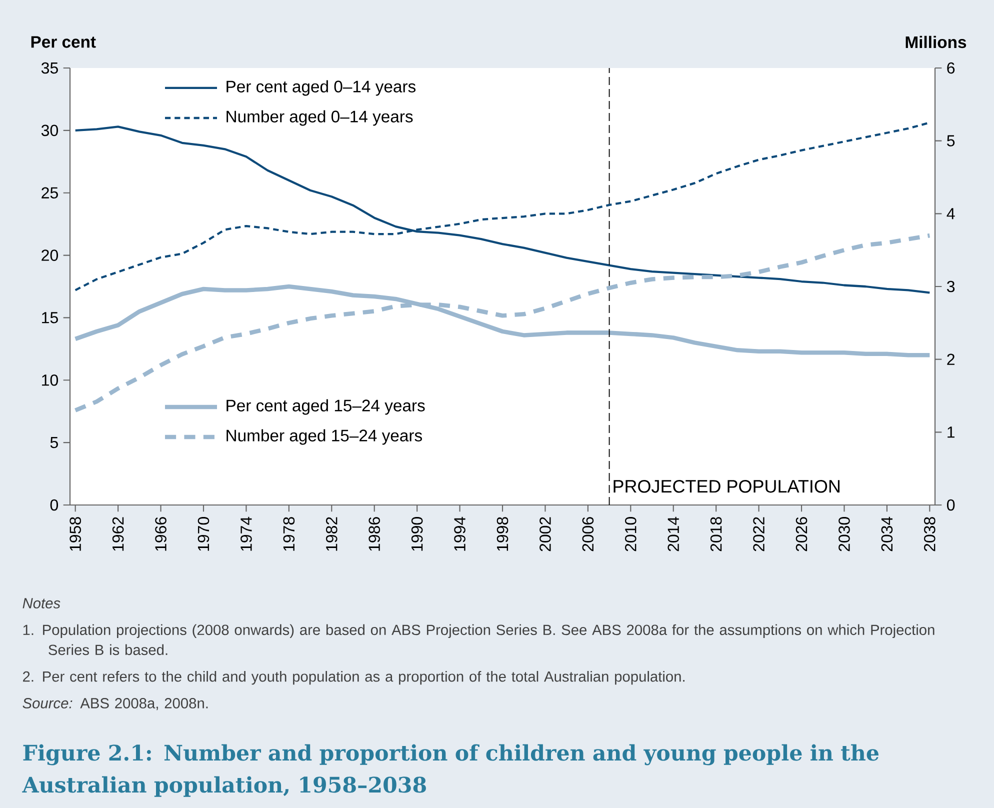 The width and height of the screenshot is (994, 808). What do you see at coordinates (289, 534) in the screenshot?
I see `x-tick-label: 1978` at bounding box center [289, 534].